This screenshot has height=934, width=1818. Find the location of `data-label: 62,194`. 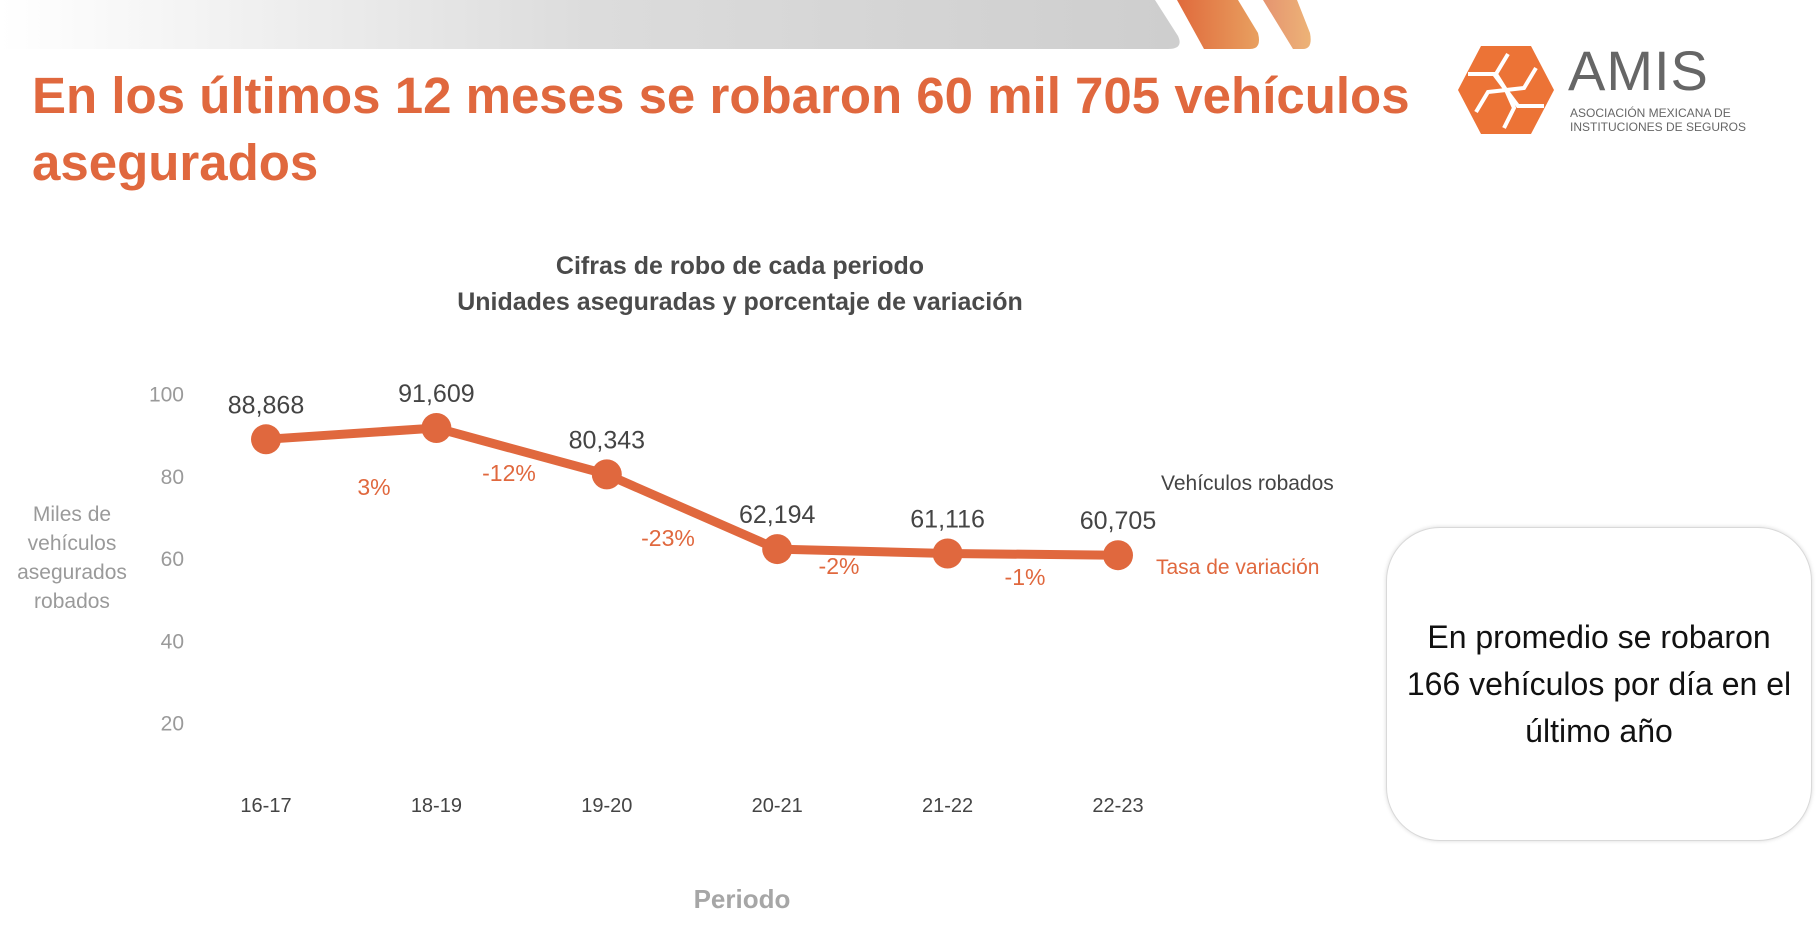

data-label: 62,194 is located at coordinates (777, 515).